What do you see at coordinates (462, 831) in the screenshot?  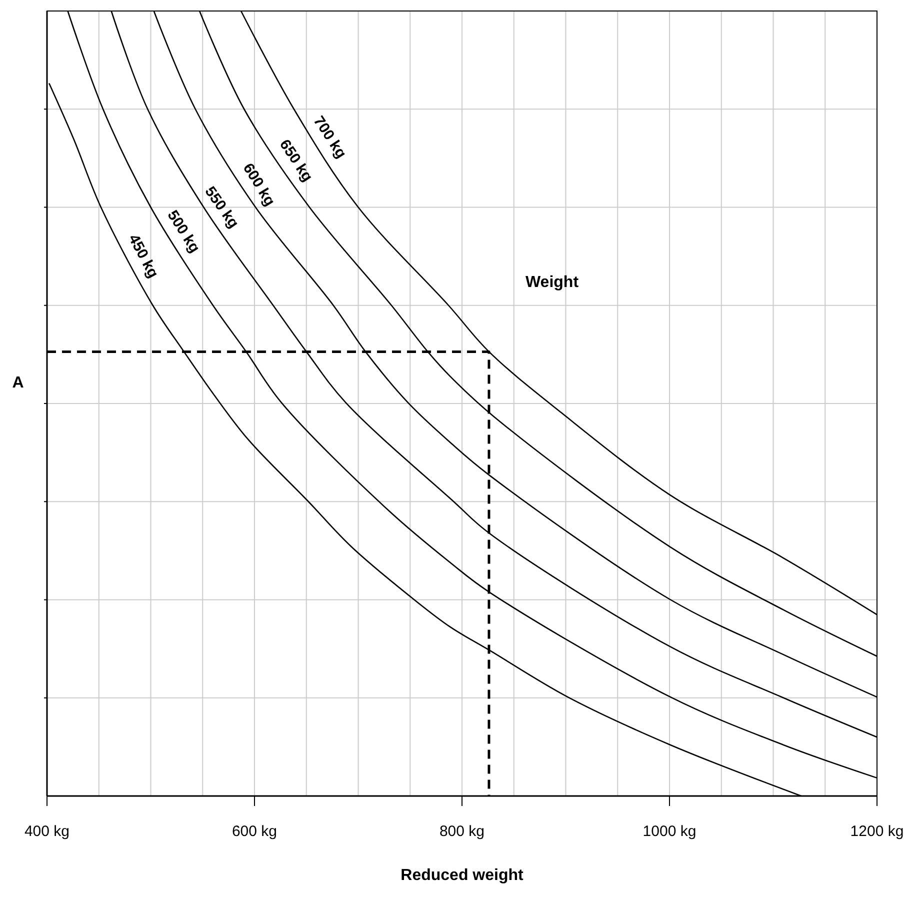 I see `x-tick-label: 800 kg` at bounding box center [462, 831].